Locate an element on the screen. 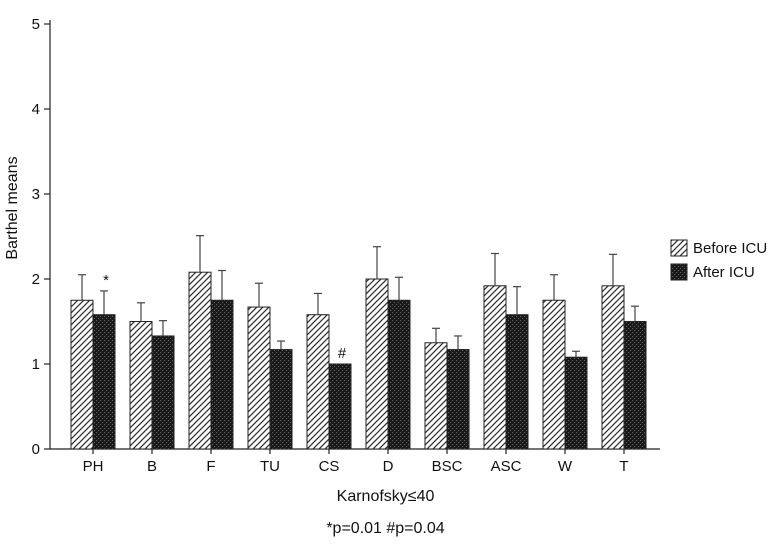 The height and width of the screenshot is (547, 771). significance-marker: * is located at coordinates (106, 280).